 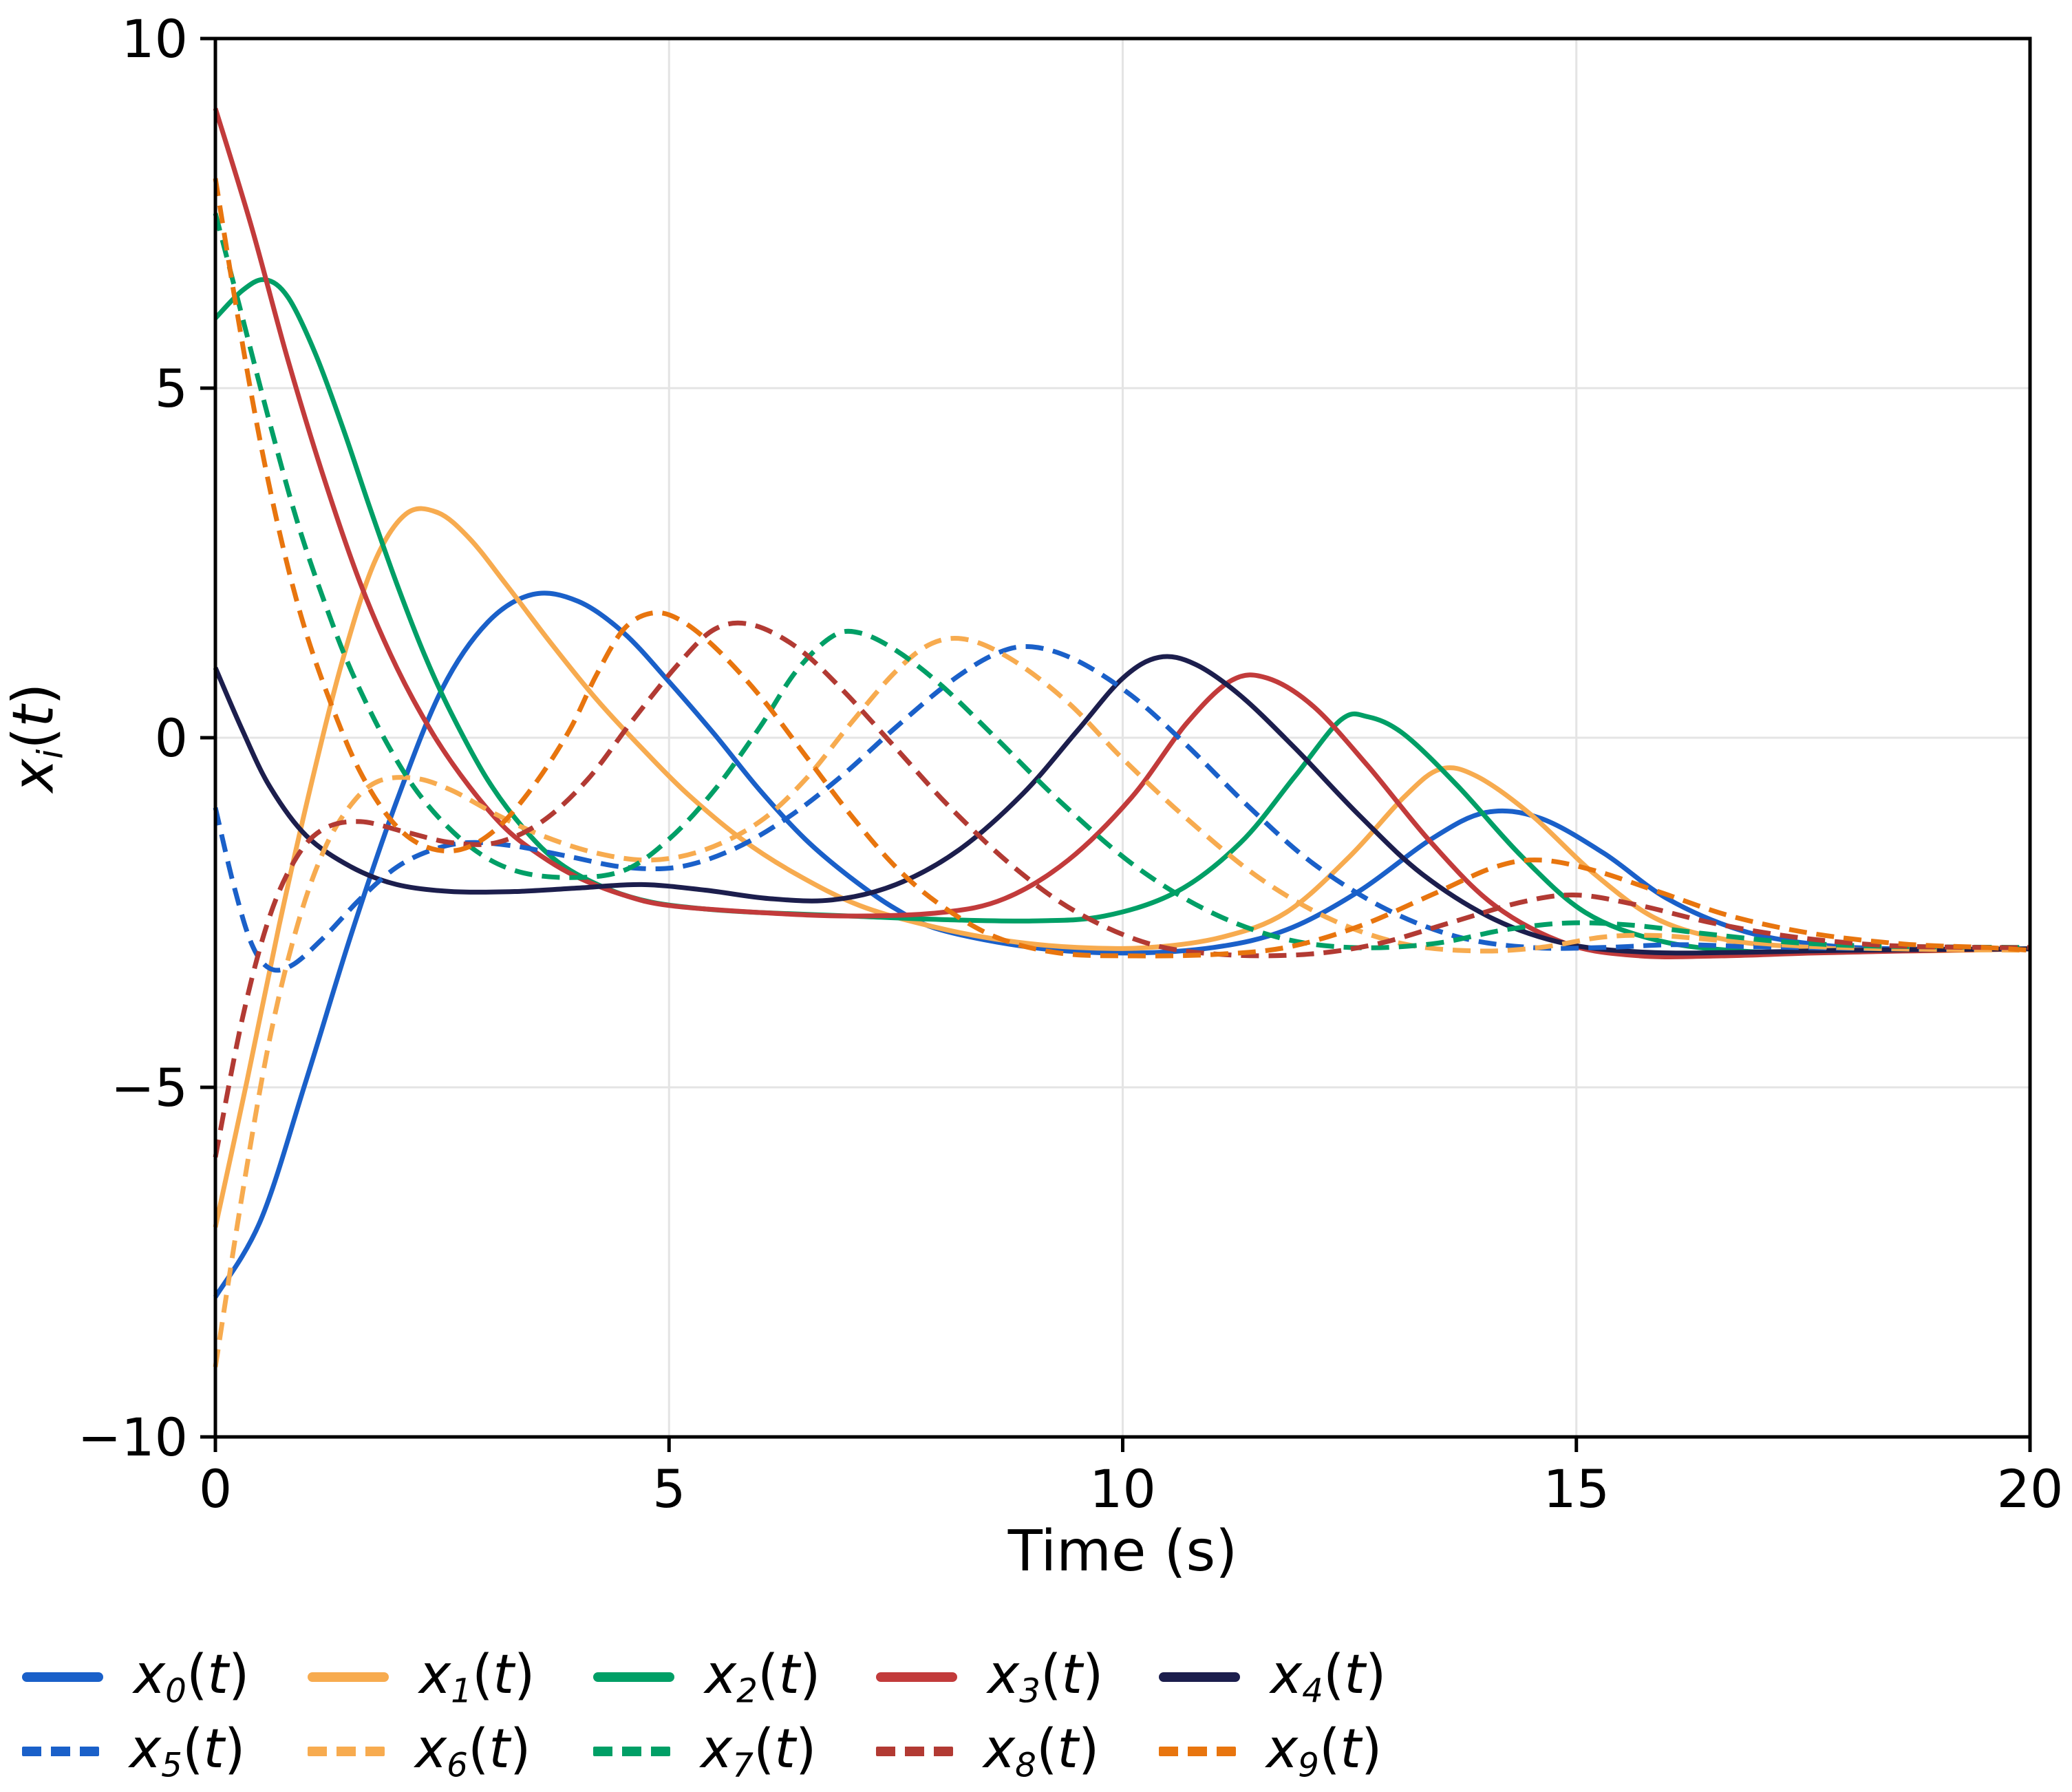 I want to click on legend-label-x7: x7(t), so click(x=759, y=1752).